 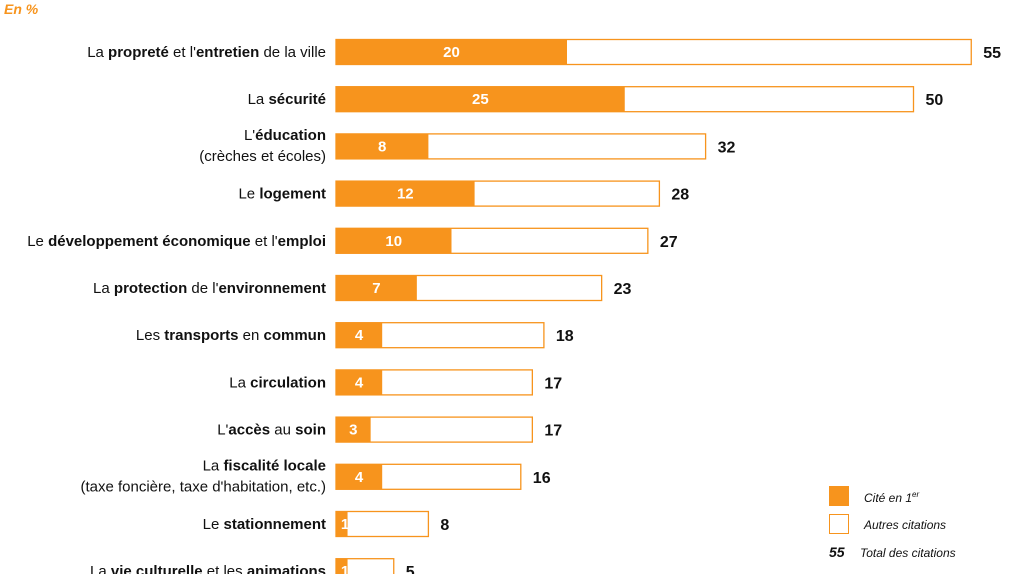 I want to click on bar-value-label-8: 3, so click(x=353, y=430).